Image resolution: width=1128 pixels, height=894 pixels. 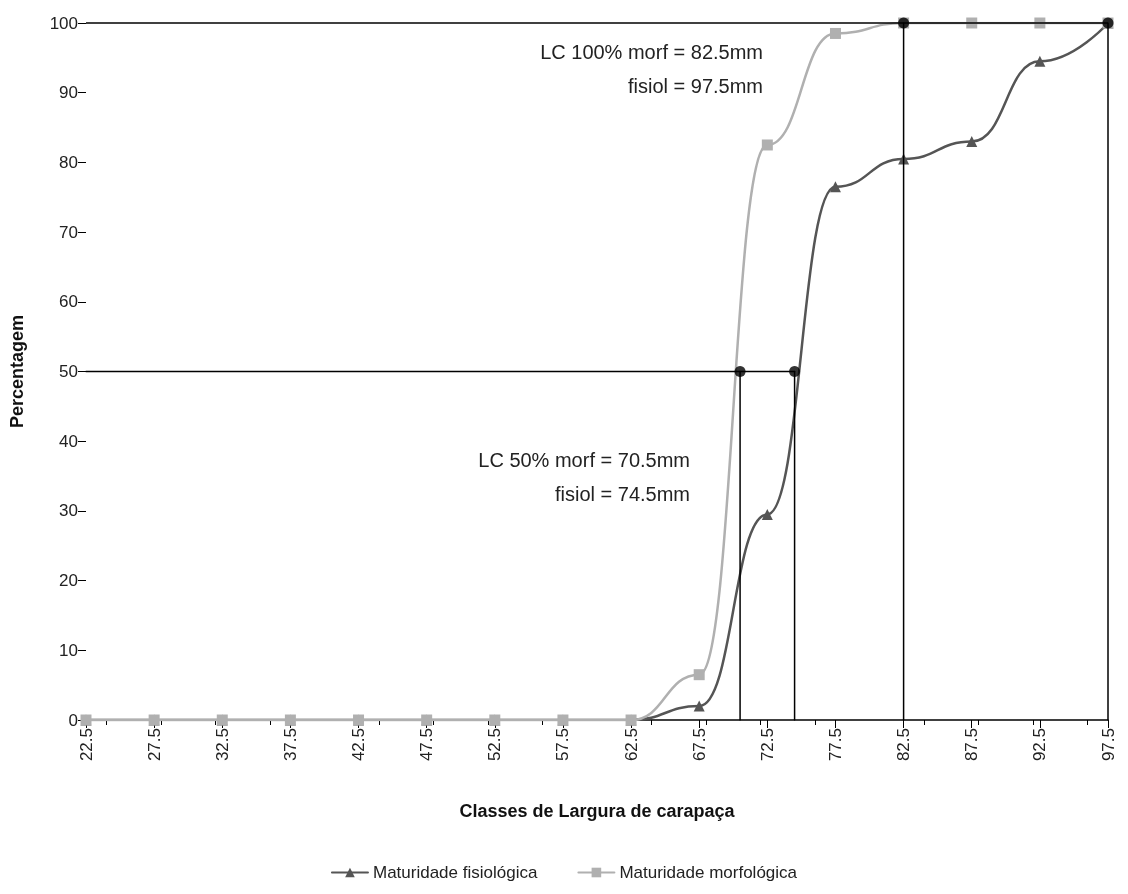 I want to click on x-tick-label: 42.5, so click(x=359, y=745).